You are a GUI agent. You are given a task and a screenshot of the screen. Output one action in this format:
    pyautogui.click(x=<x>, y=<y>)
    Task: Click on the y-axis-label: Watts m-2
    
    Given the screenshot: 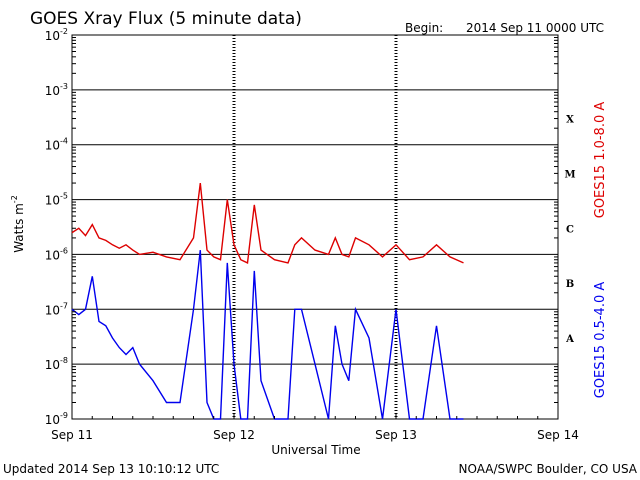 What is the action you would take?
    pyautogui.click(x=18, y=224)
    